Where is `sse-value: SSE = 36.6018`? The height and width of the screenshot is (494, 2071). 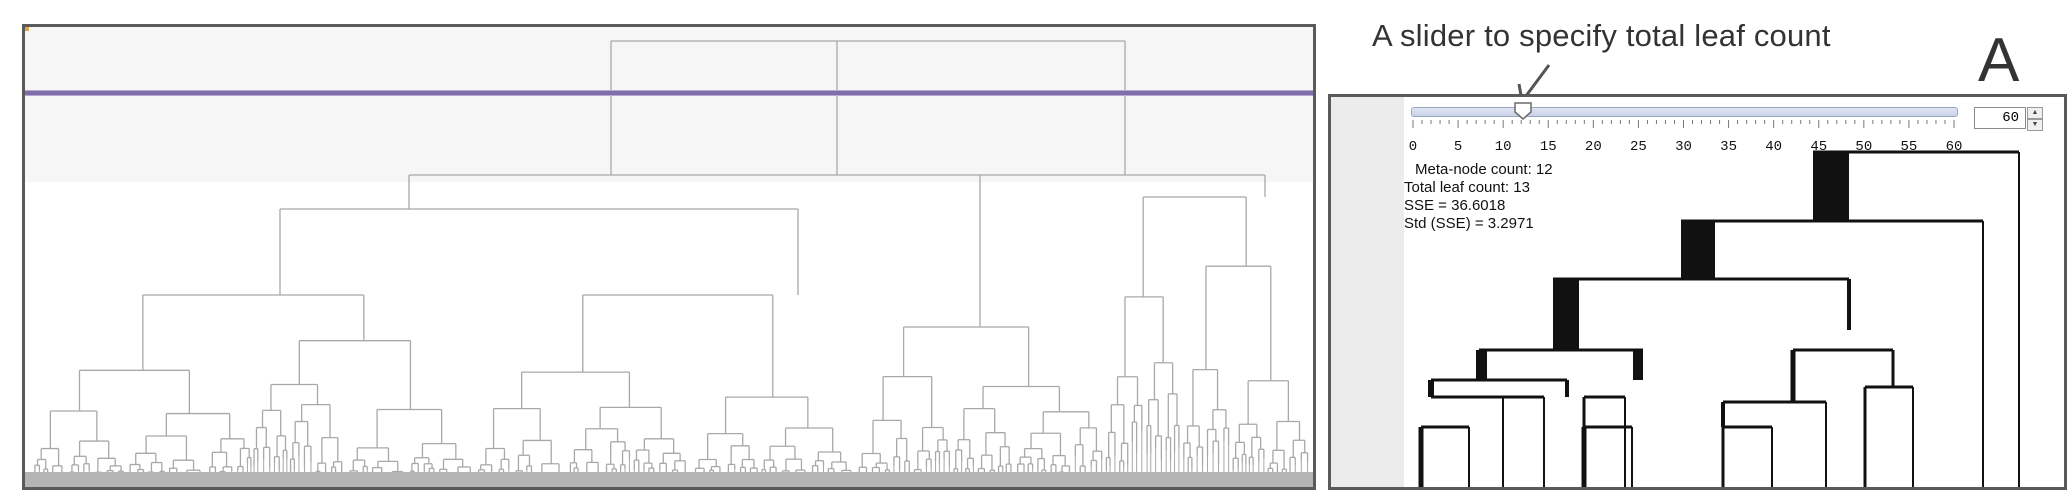
sse-value: SSE = 36.6018 is located at coordinates (1455, 205).